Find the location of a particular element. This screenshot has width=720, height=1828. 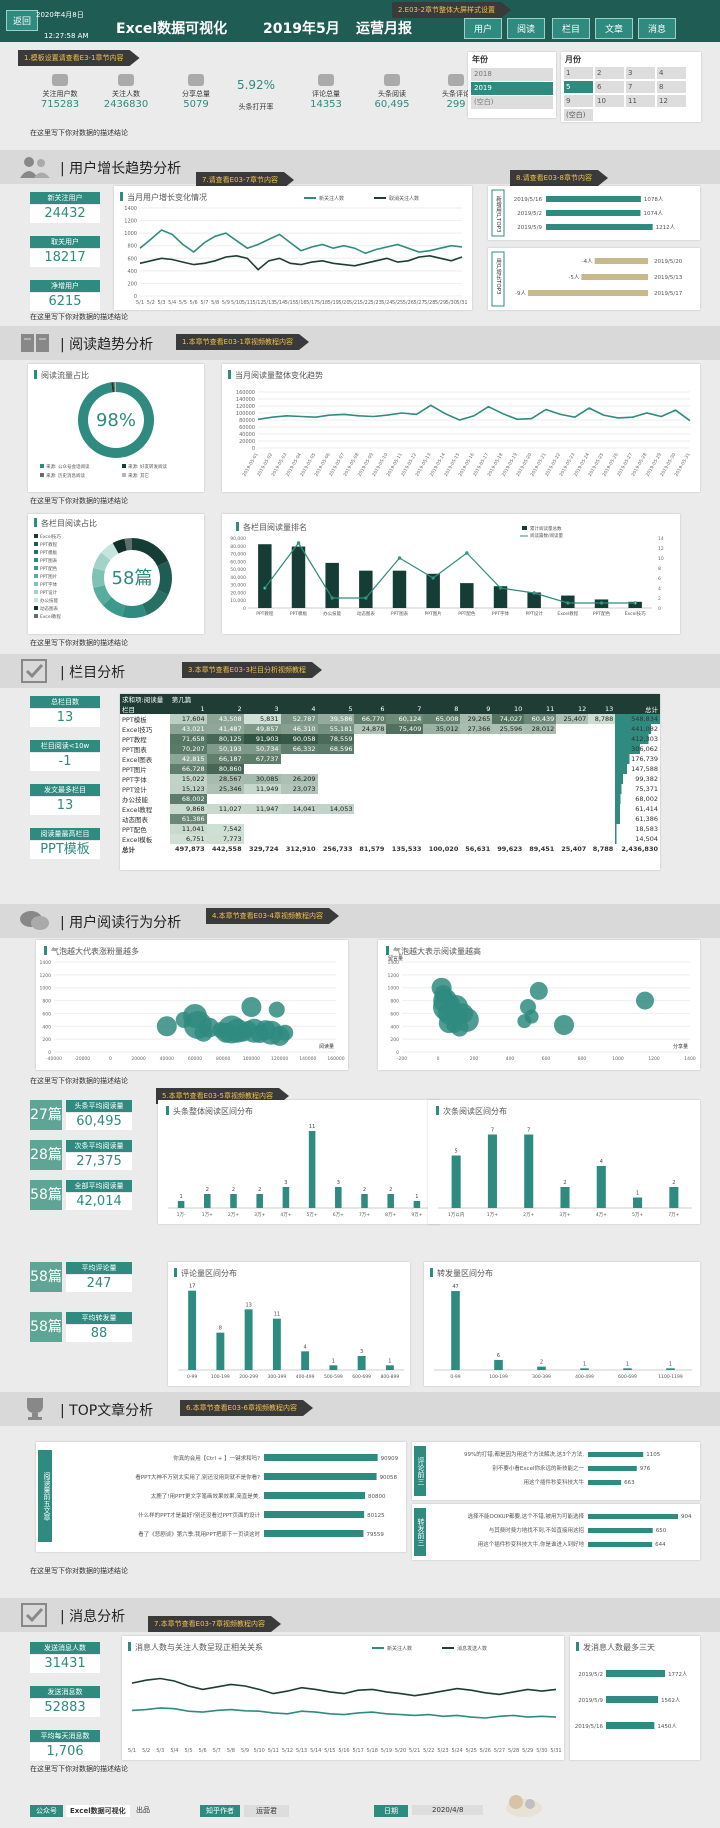

pivot-cell: 9,868 is located at coordinates (188, 809).